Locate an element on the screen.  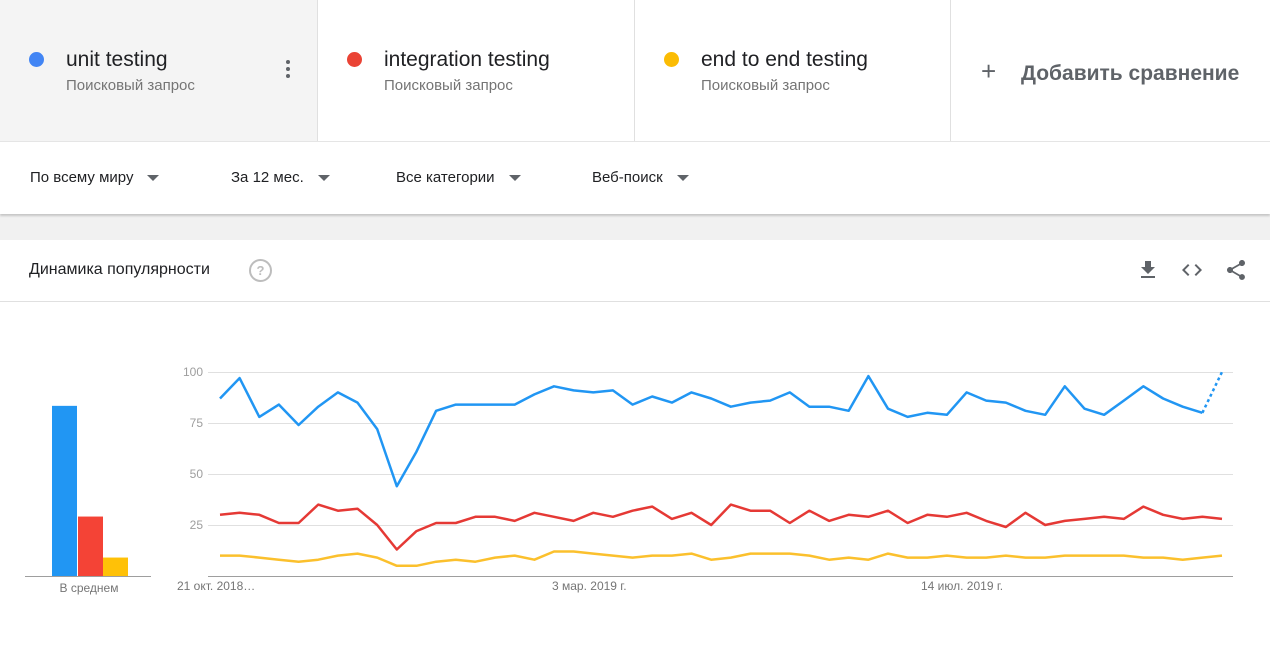
y-tick-label: 25 is located at coordinates (197, 525).